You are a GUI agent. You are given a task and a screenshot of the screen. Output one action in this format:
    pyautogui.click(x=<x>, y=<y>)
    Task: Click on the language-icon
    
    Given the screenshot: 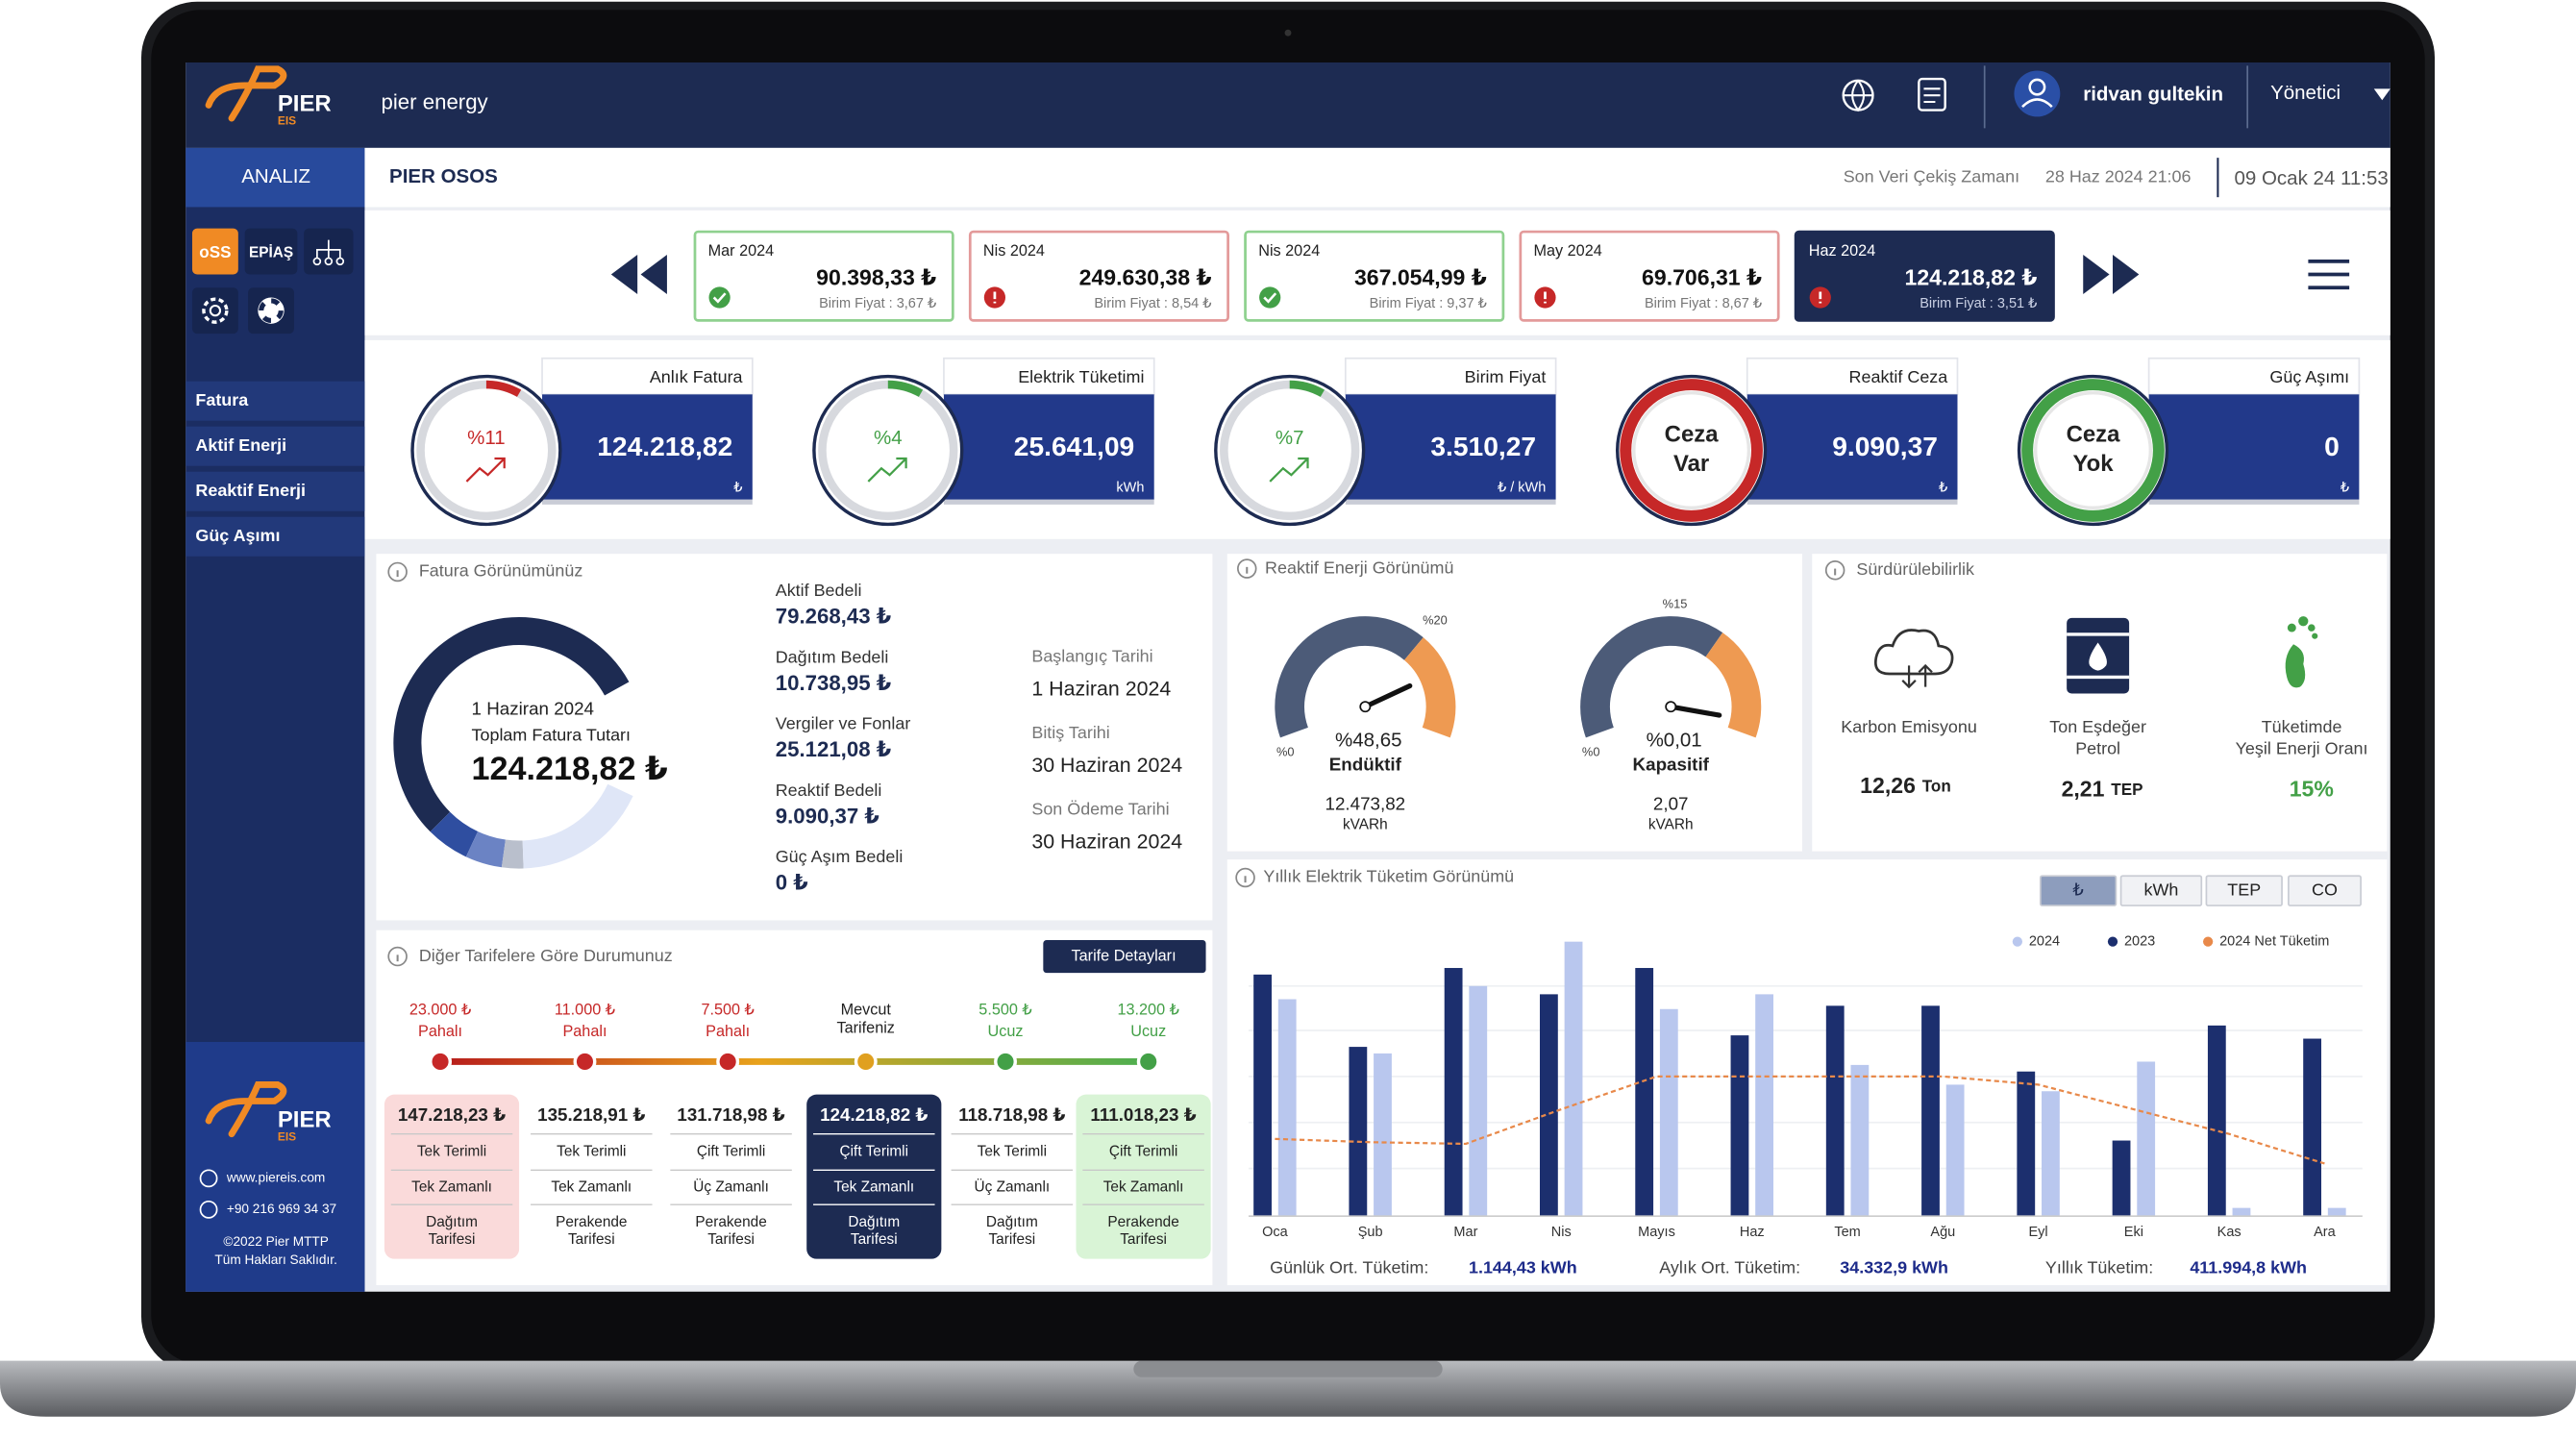 What is the action you would take?
    pyautogui.click(x=1858, y=96)
    